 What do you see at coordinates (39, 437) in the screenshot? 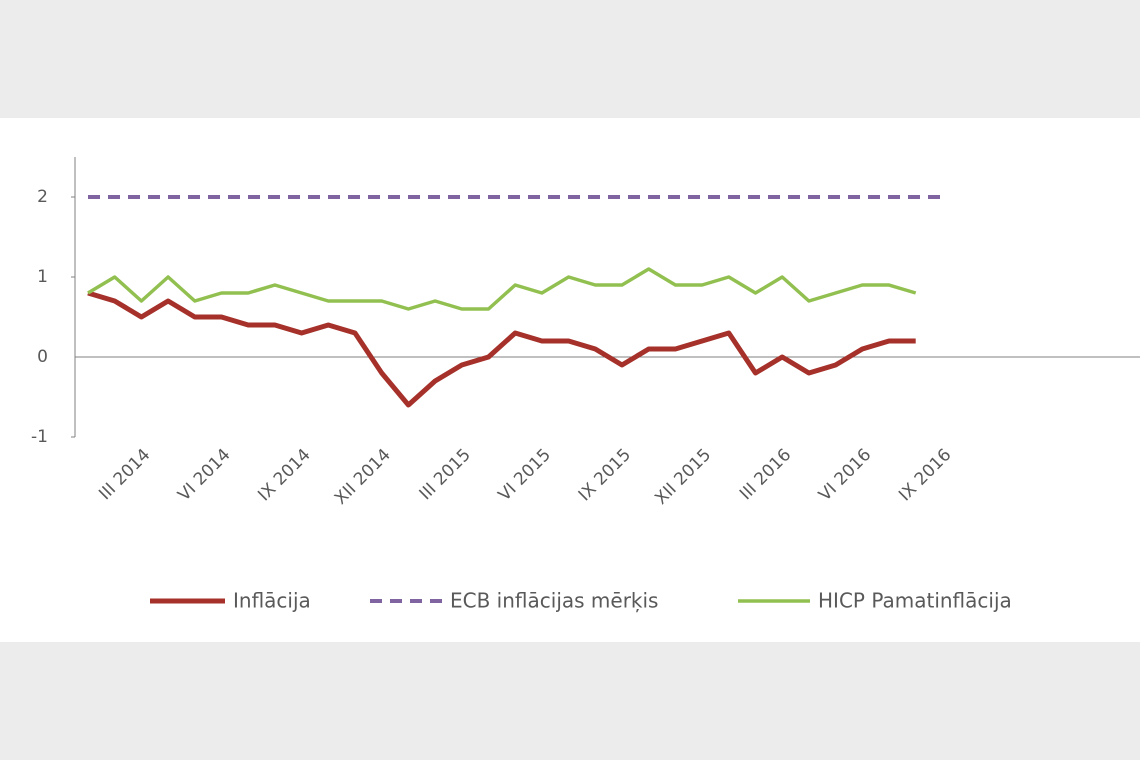
I see `y-tick-label: -1` at bounding box center [39, 437].